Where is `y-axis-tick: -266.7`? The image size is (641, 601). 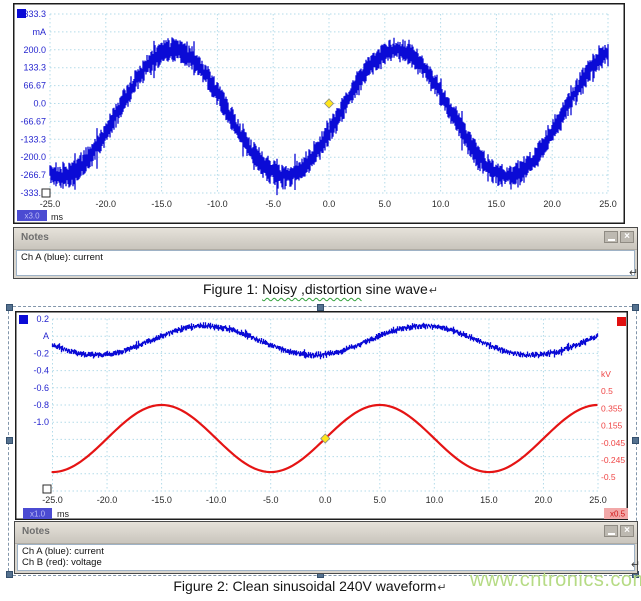 y-axis-tick: -266.7 is located at coordinates (33, 175).